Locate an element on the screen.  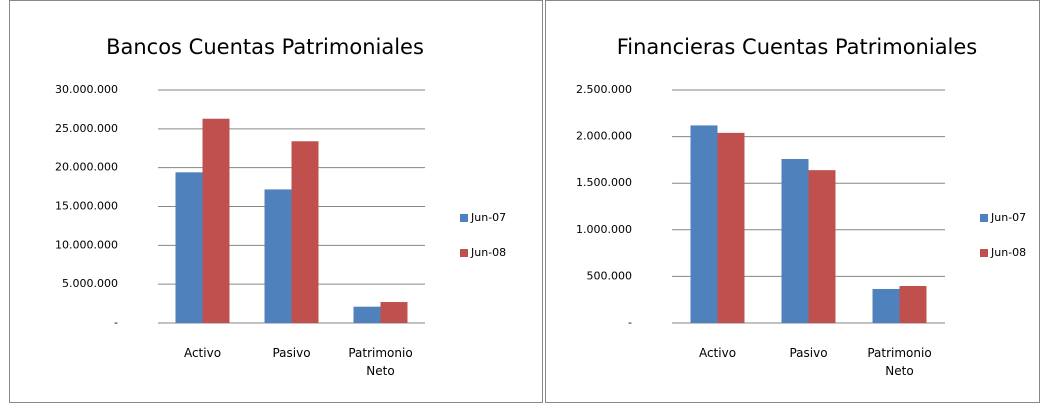
y-tick-label: 10.000.000 is located at coordinates (86, 244).